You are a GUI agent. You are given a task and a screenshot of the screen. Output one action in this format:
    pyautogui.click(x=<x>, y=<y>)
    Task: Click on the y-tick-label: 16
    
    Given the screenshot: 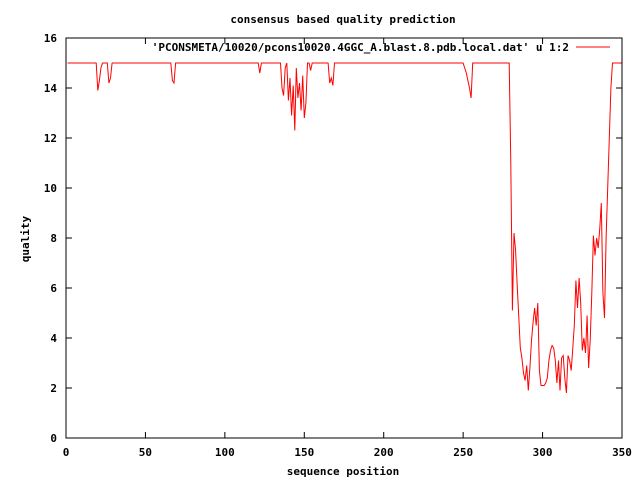 What is the action you would take?
    pyautogui.click(x=51, y=38)
    